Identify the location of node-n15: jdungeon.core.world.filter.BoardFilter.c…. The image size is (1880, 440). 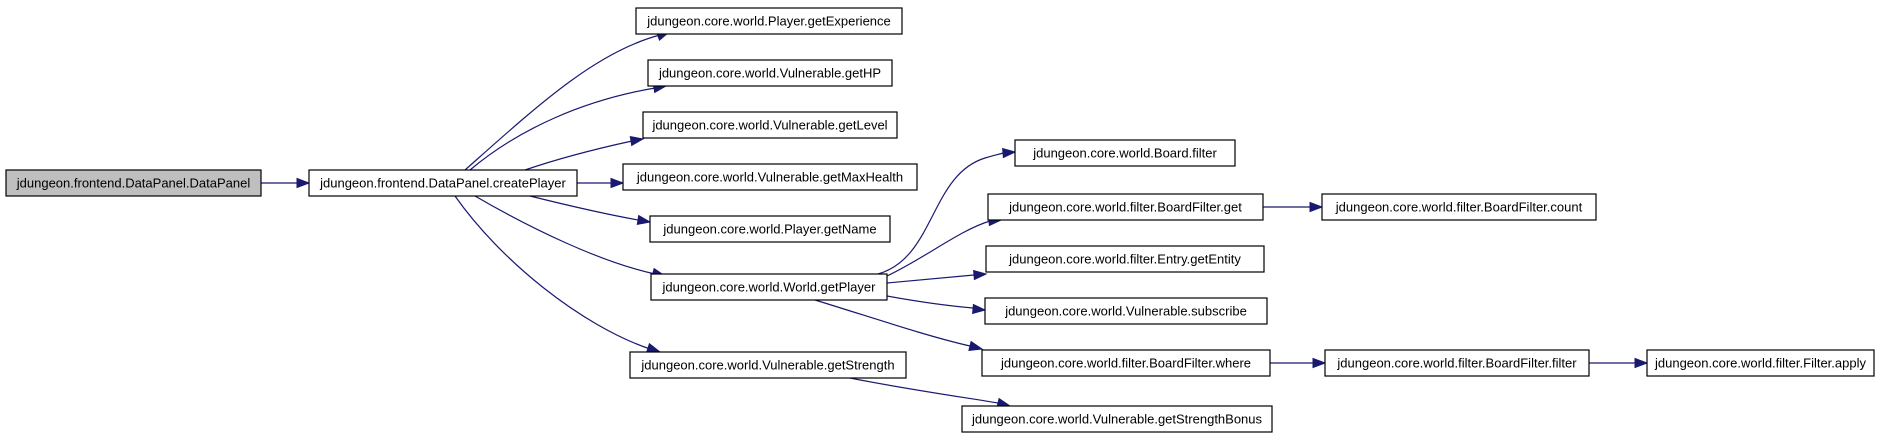
(1459, 207).